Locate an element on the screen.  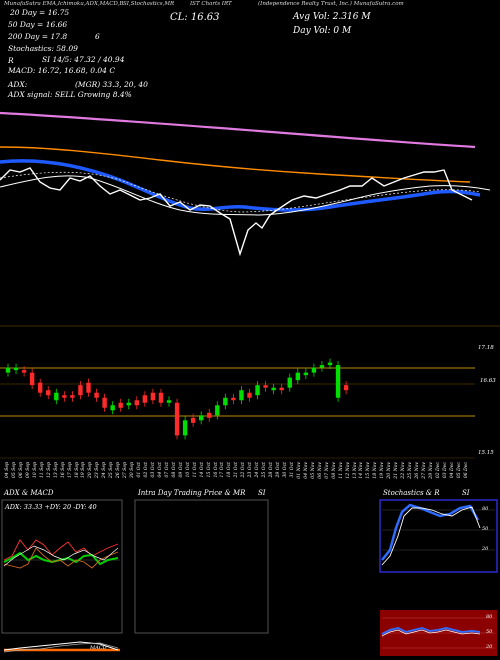
stoch-title: Stochastics & R is located at coordinates (411, 493).